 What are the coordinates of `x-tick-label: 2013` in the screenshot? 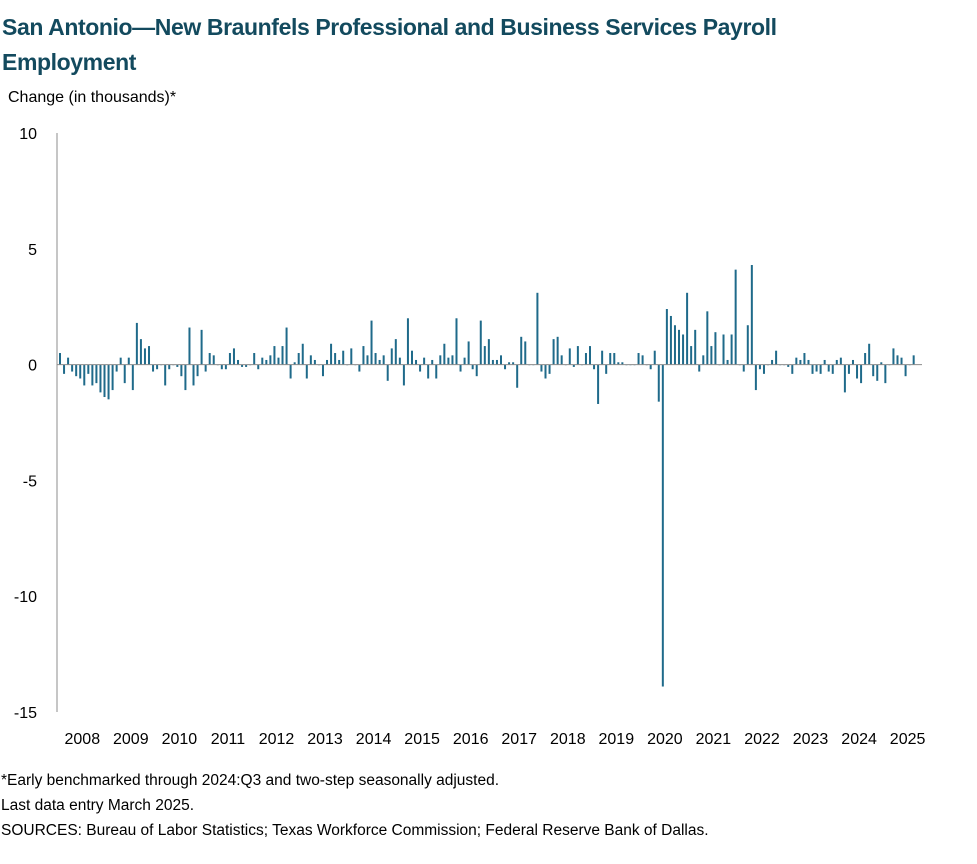 It's located at (325, 739).